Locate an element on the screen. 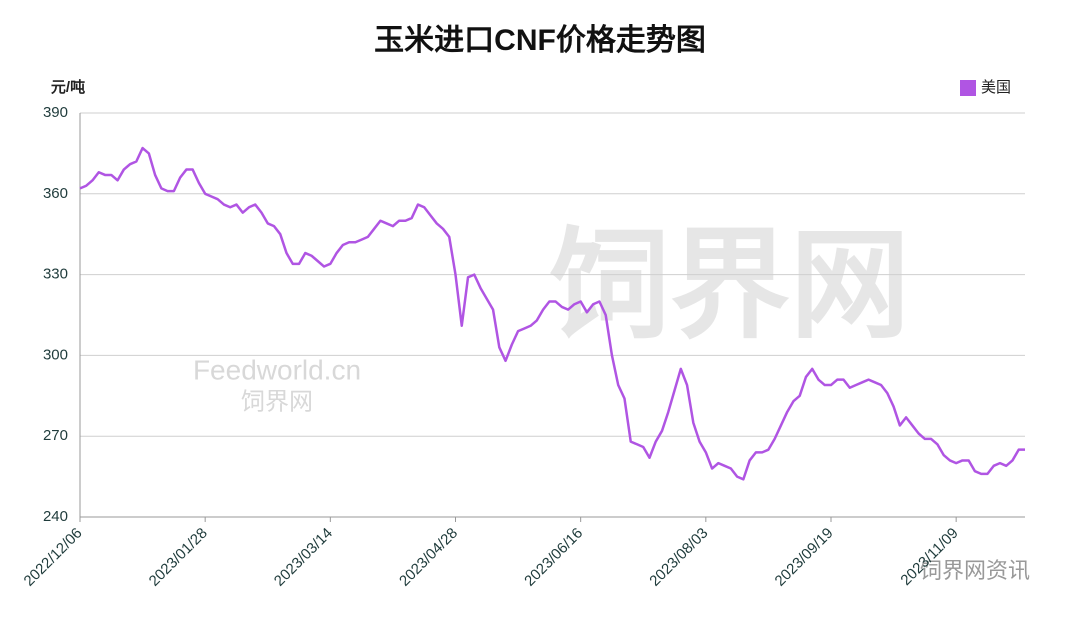  y-tick-label: 330 is located at coordinates (55, 274).